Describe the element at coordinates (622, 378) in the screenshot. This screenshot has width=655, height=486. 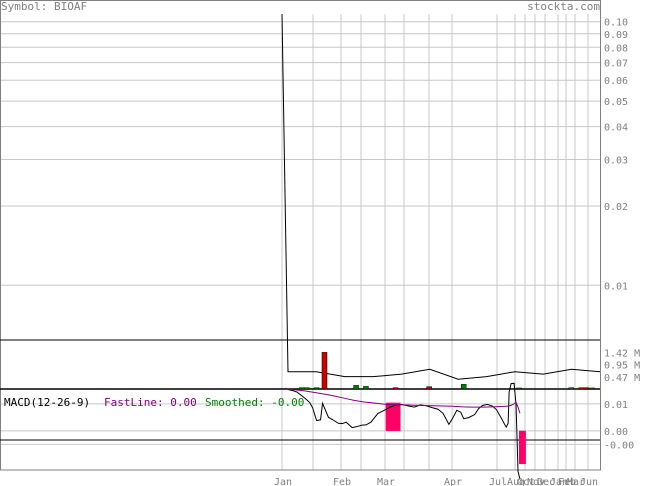
I see `volume-tick-label: 0.47 M` at that location.